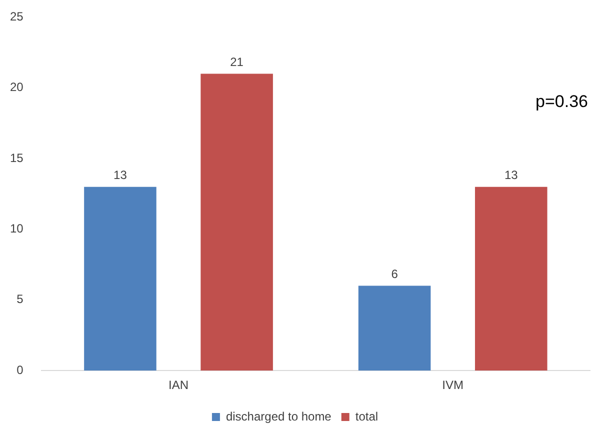 The height and width of the screenshot is (433, 600). Describe the element at coordinates (453, 385) in the screenshot. I see `x-tick-label: IVM` at that location.